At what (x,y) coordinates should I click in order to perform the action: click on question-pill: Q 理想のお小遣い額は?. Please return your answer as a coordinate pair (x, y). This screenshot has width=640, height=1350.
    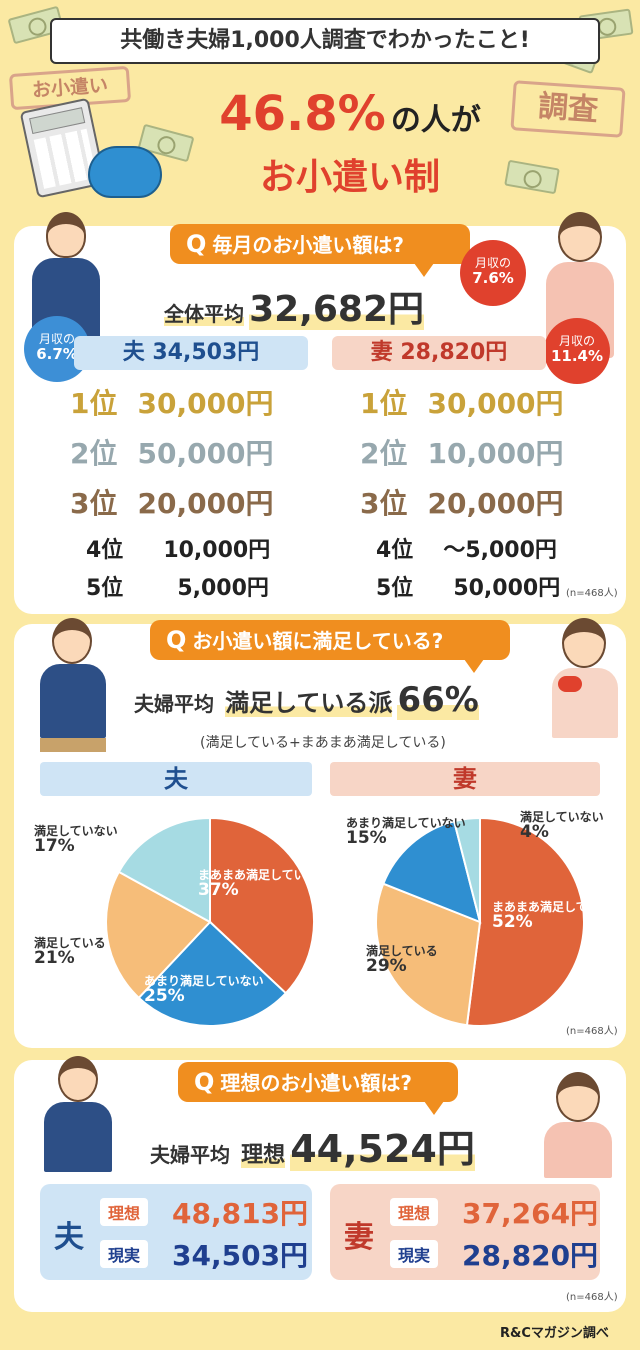
    Looking at the image, I should click on (318, 1082).